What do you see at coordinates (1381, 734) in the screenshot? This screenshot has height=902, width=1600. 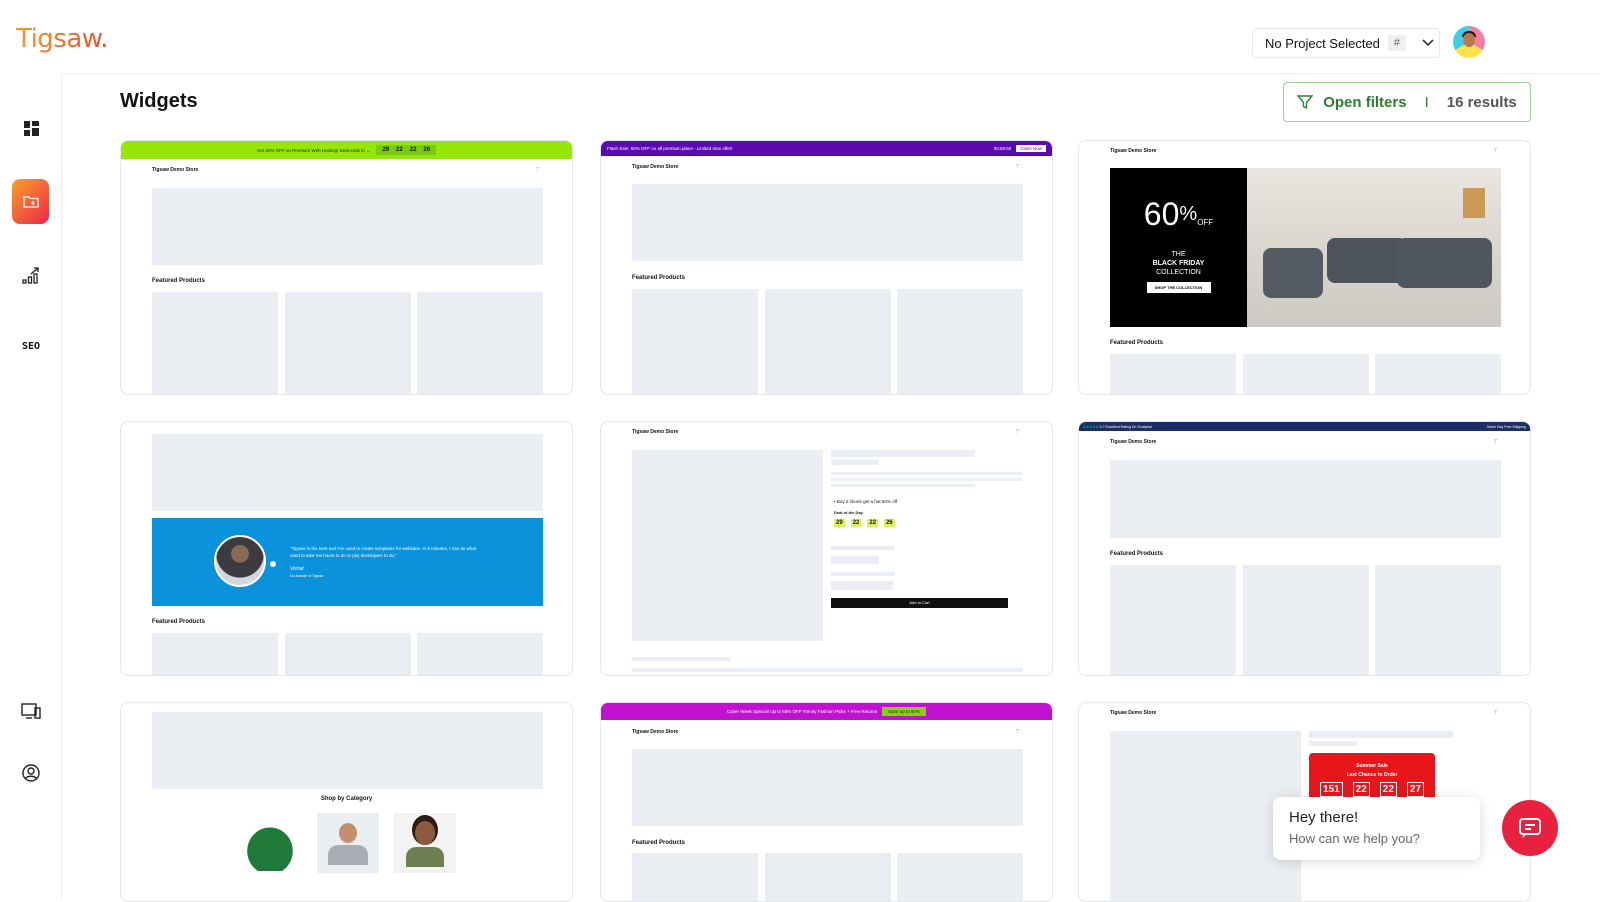 I see `title-placeholder` at bounding box center [1381, 734].